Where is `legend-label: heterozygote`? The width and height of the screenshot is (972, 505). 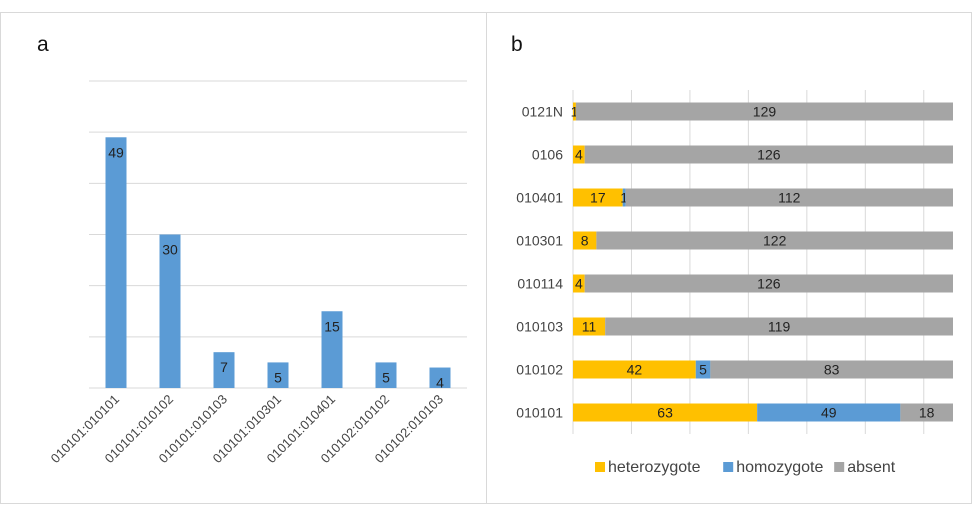
legend-label: heterozygote is located at coordinates (654, 467).